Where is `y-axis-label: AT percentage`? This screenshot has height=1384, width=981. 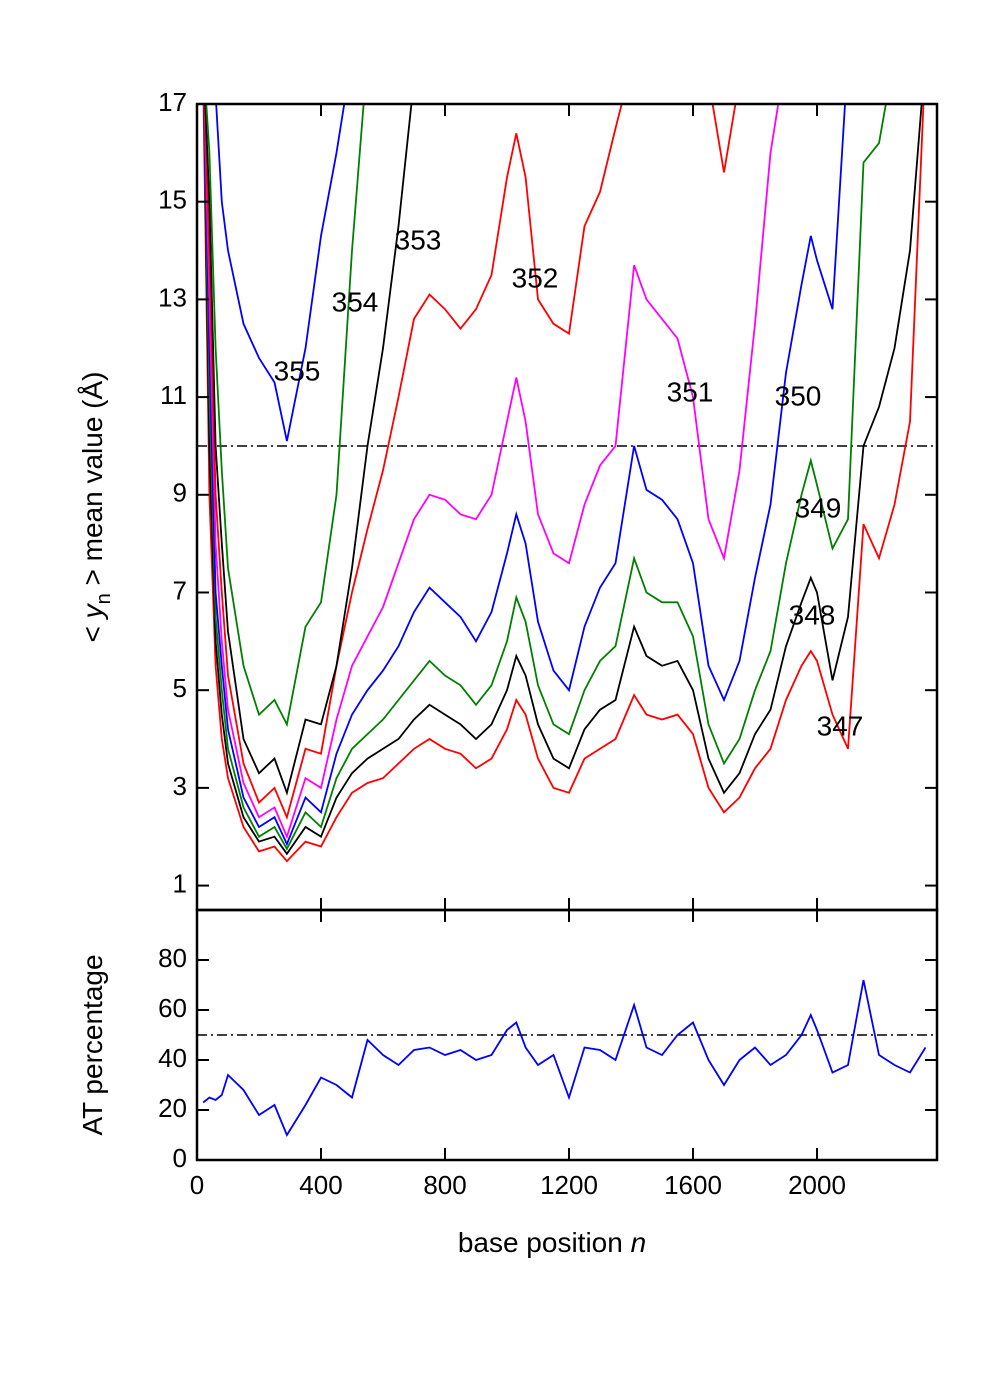 y-axis-label: AT percentage is located at coordinates (92, 1044).